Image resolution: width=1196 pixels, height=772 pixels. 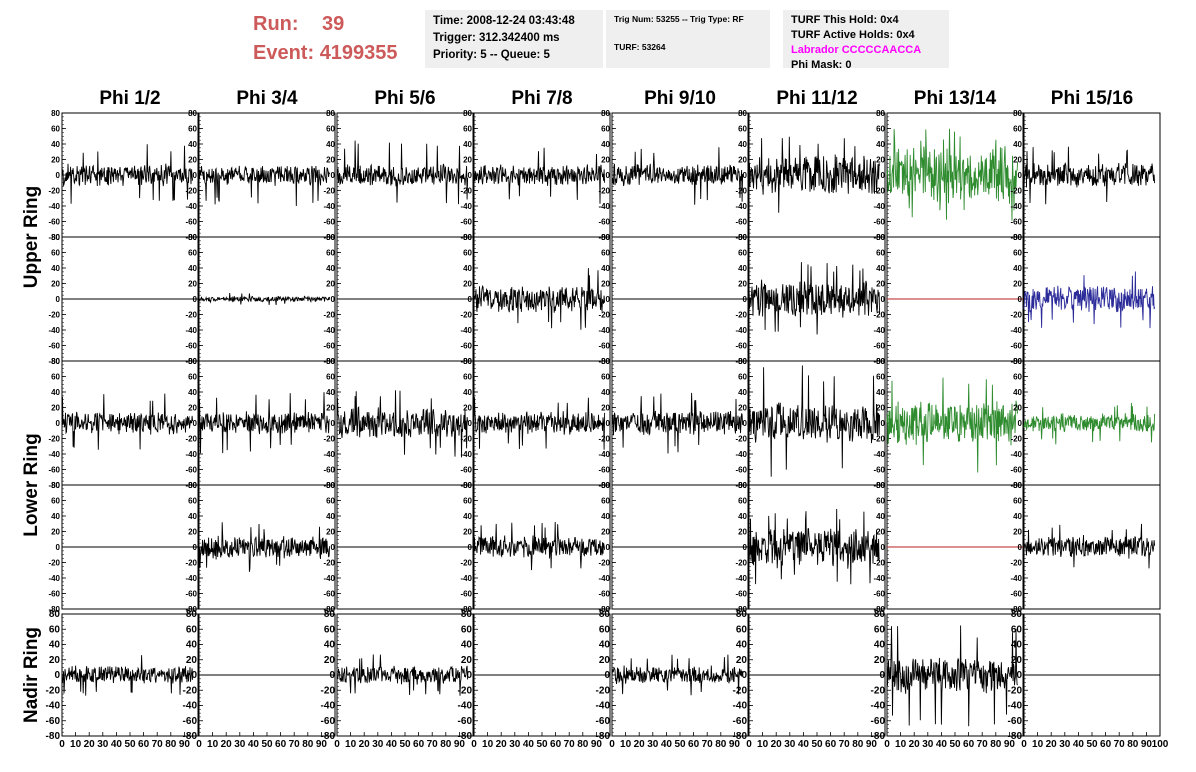 I want to click on x-tick-label: 0, so click(x=199, y=744).